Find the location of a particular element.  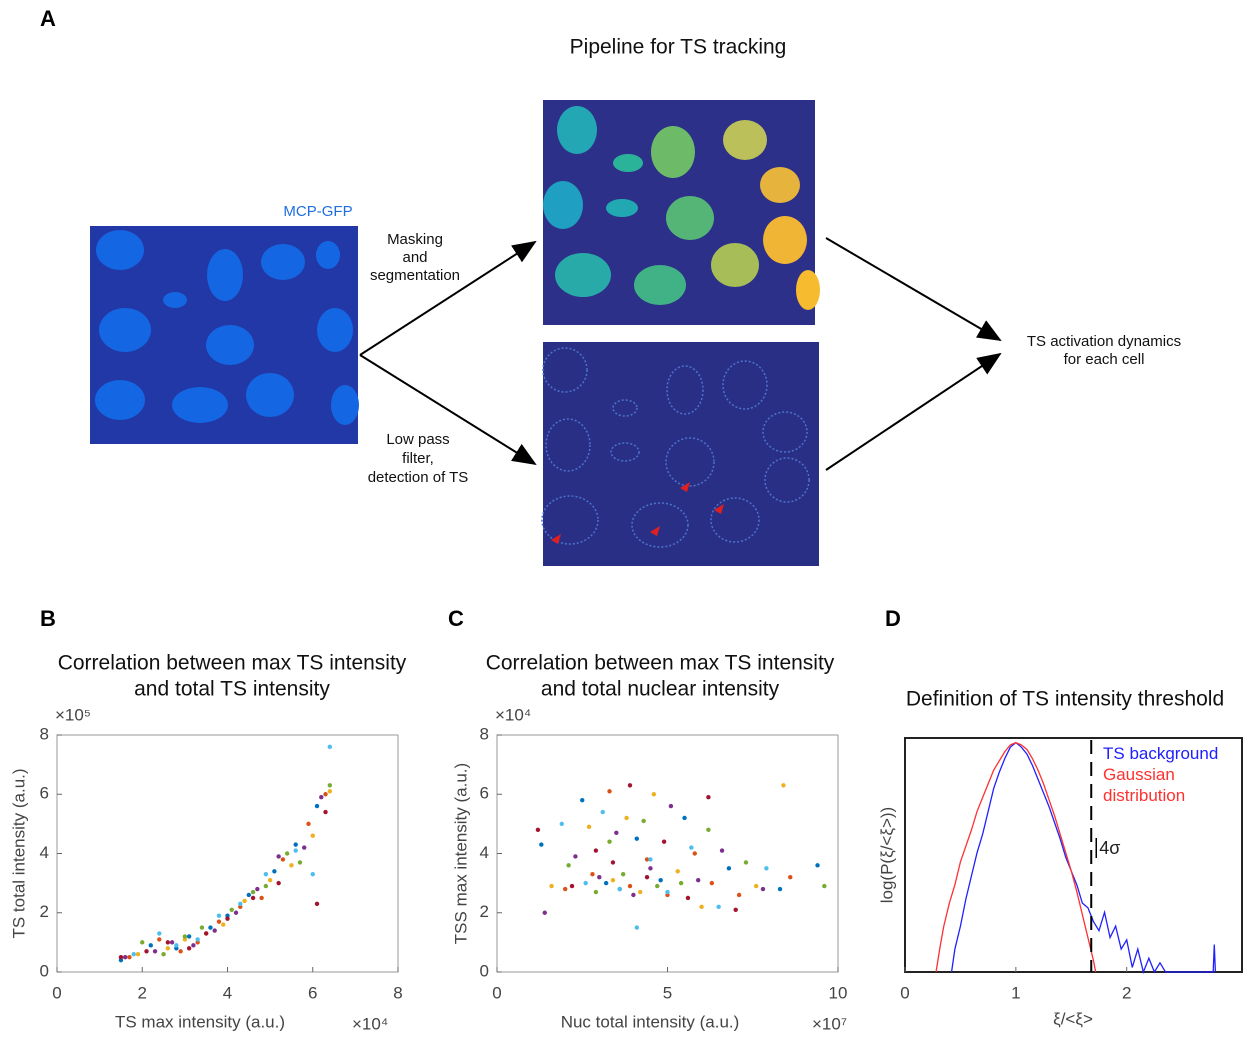

step-text: Low pass is located at coordinates (417, 439).